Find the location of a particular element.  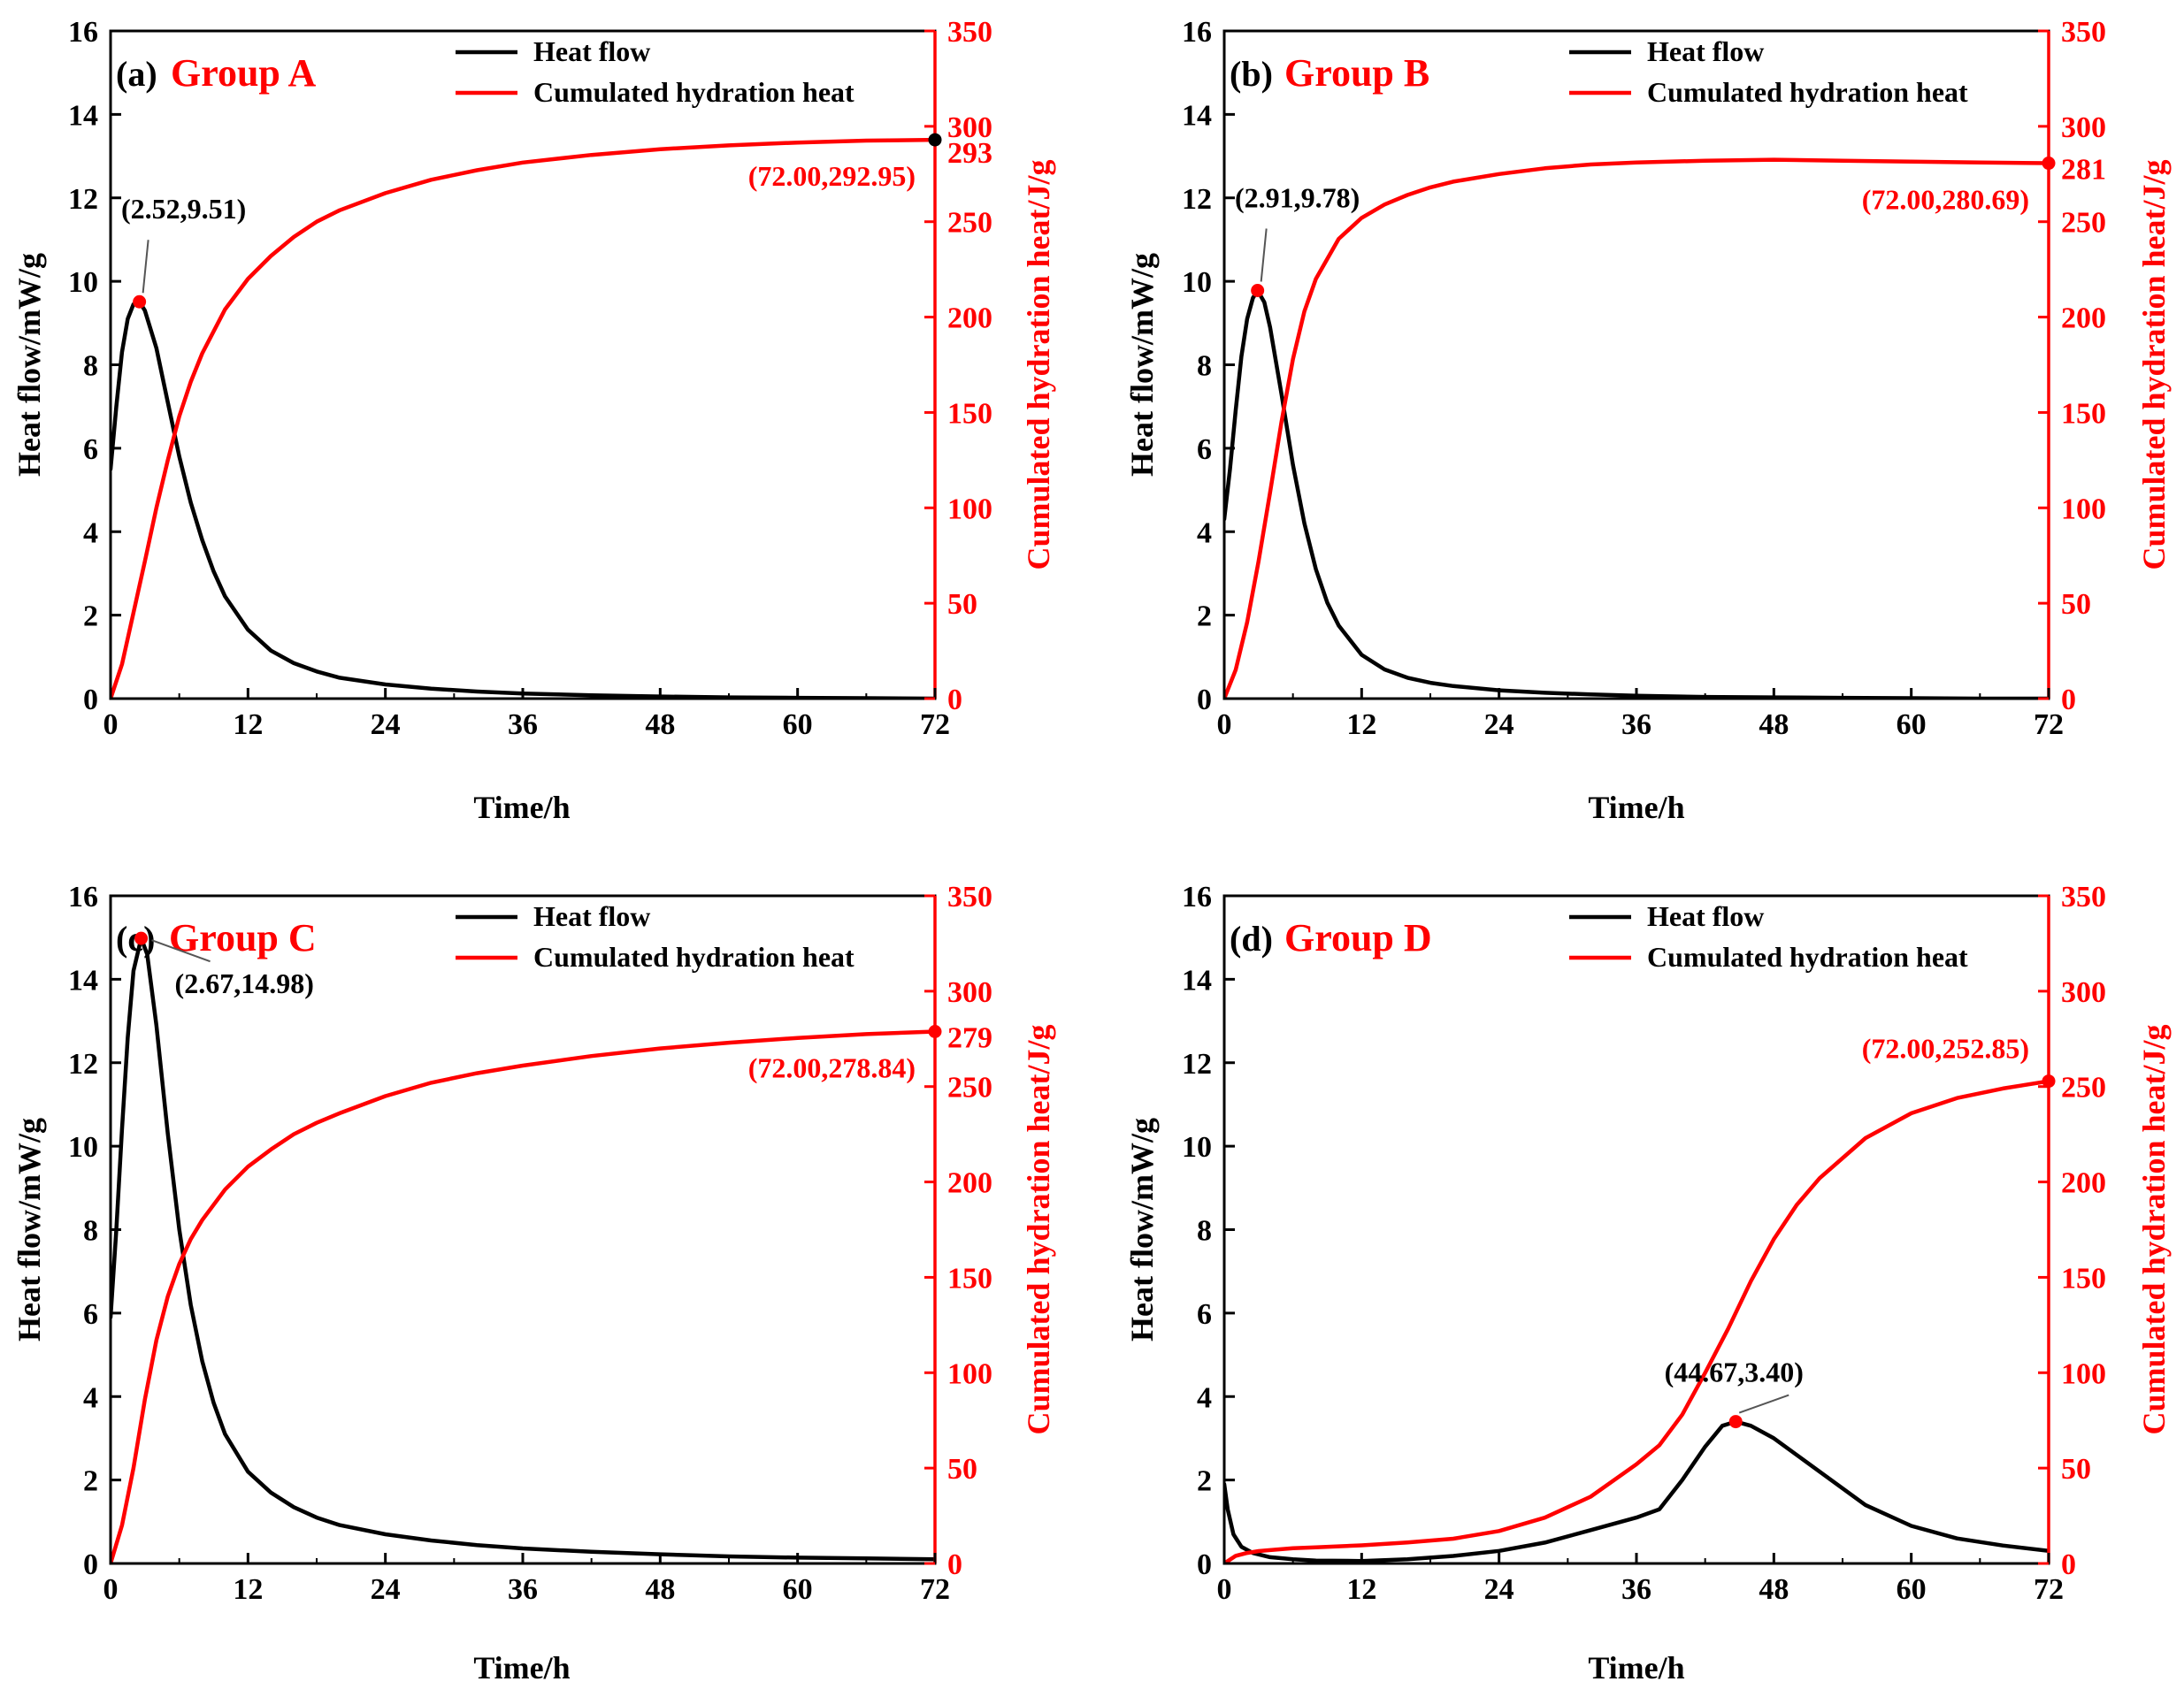

end-value-label: 281 is located at coordinates (2083, 171).